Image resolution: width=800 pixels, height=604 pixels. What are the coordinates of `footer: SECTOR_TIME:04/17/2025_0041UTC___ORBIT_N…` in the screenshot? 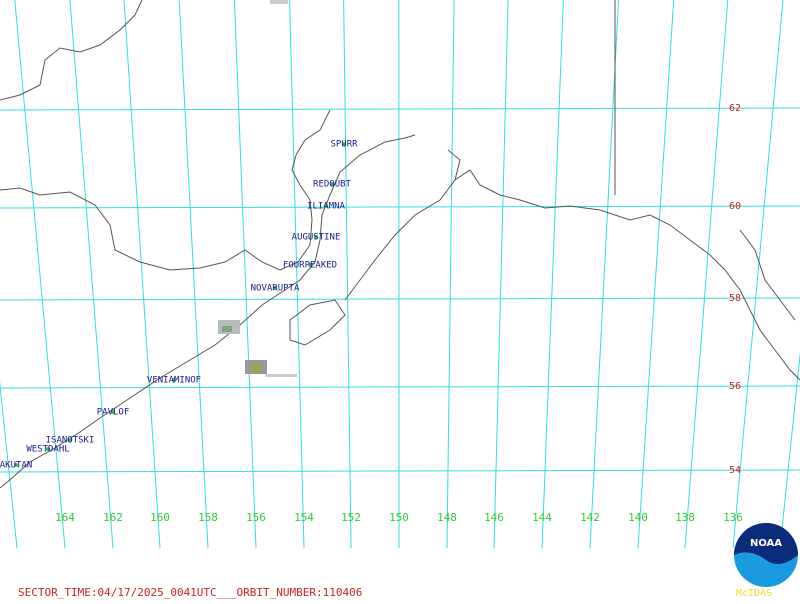 It's located at (190, 592).